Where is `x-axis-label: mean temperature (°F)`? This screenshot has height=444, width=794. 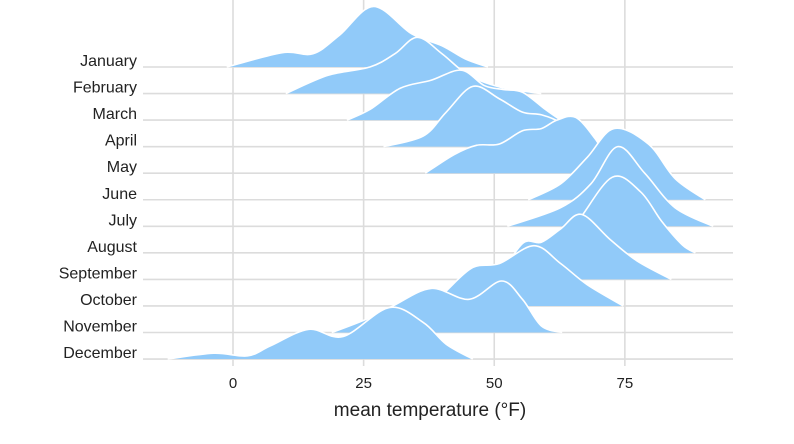 x-axis-label: mean temperature (°F) is located at coordinates (430, 410).